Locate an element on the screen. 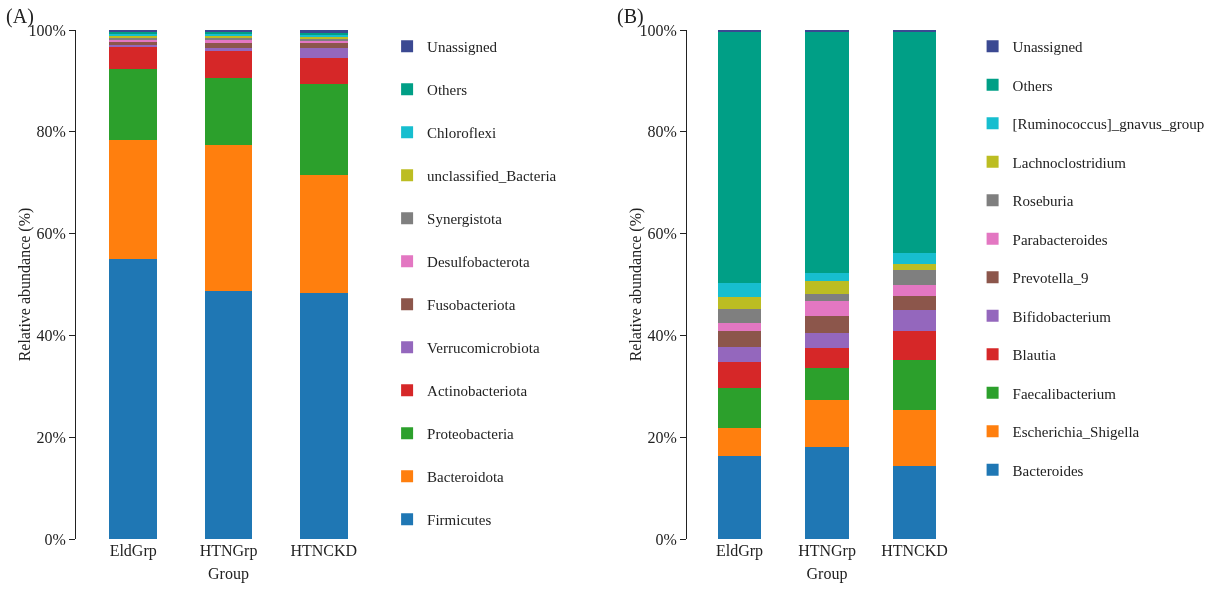 This screenshot has width=1222, height=599. legend-label: Parabacteroides is located at coordinates (1060, 239).